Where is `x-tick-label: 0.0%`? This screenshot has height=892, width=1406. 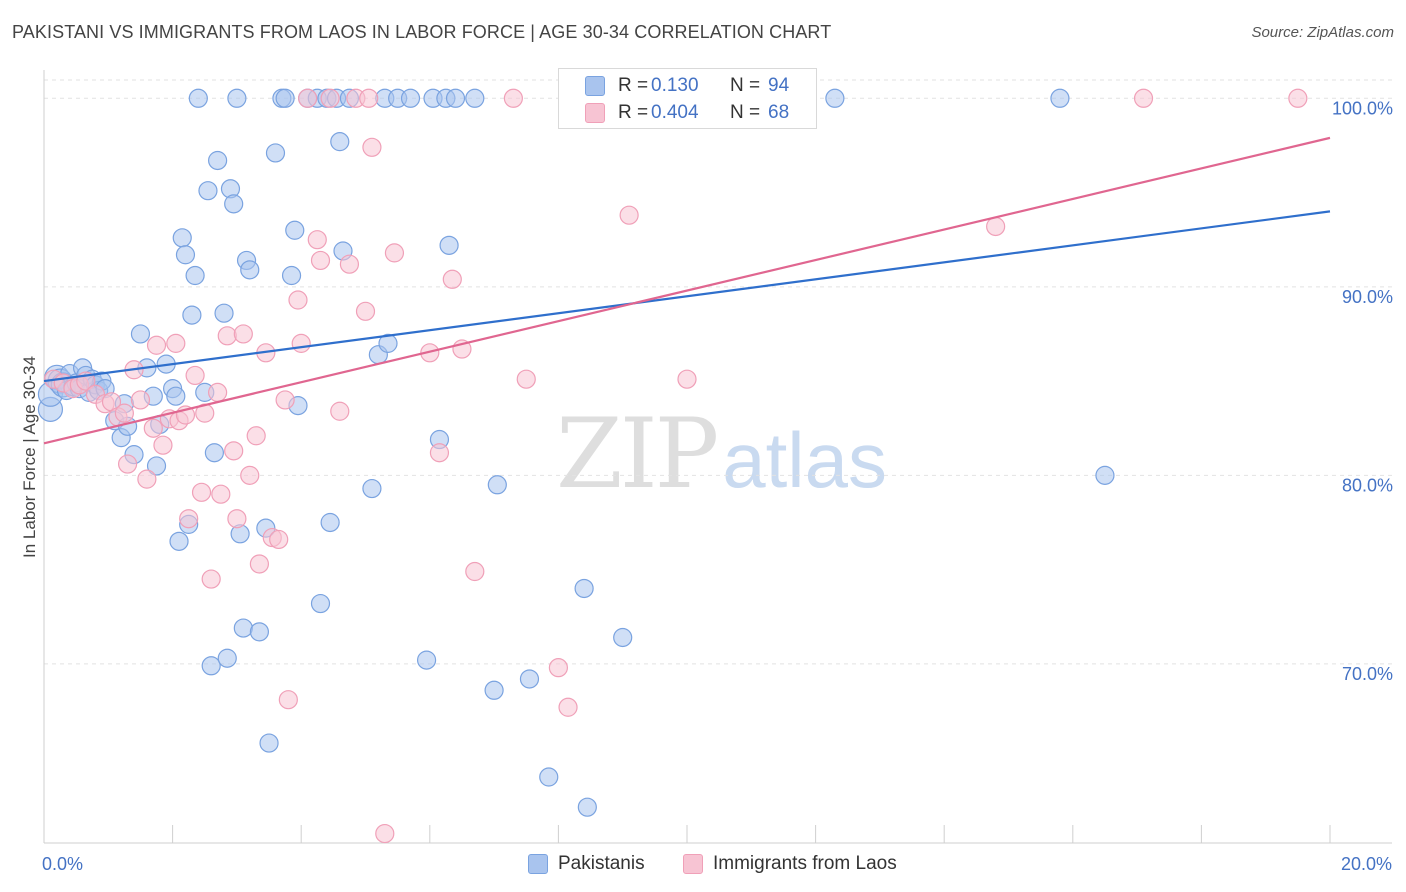 x-tick-label: 0.0% is located at coordinates (62, 864).